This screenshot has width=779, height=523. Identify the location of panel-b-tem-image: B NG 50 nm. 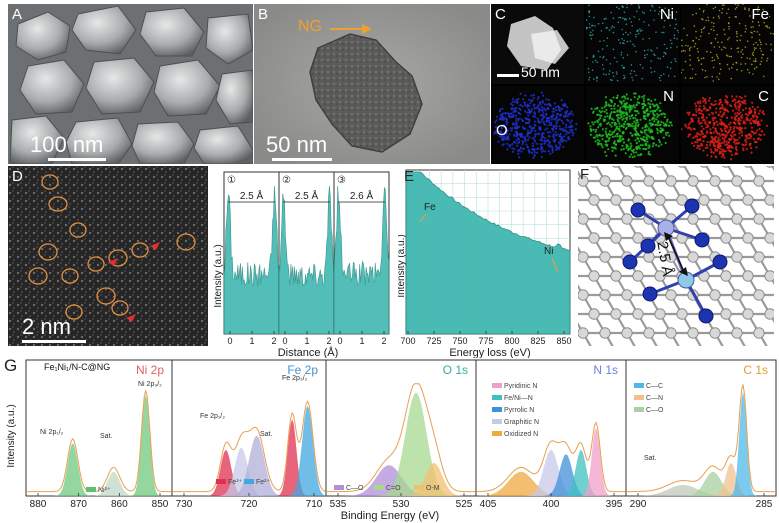
(372, 84).